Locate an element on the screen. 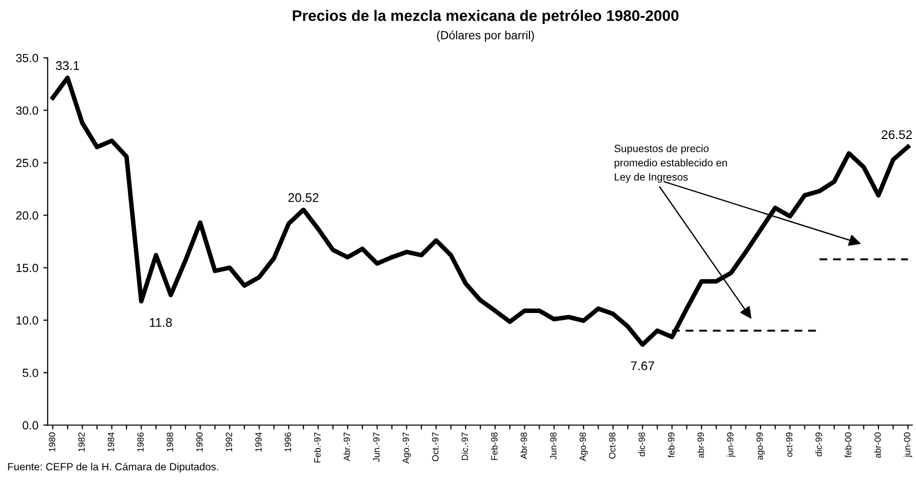  x-tick-label: dic-98 is located at coordinates (641, 444).